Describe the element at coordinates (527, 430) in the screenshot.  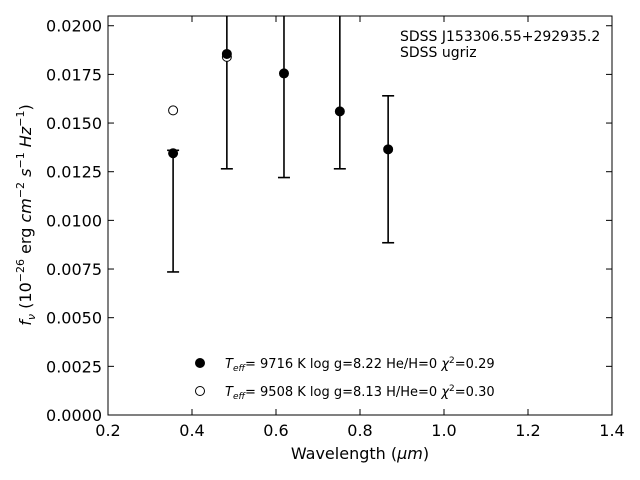
I see `x-tick-label: 1.2` at that location.